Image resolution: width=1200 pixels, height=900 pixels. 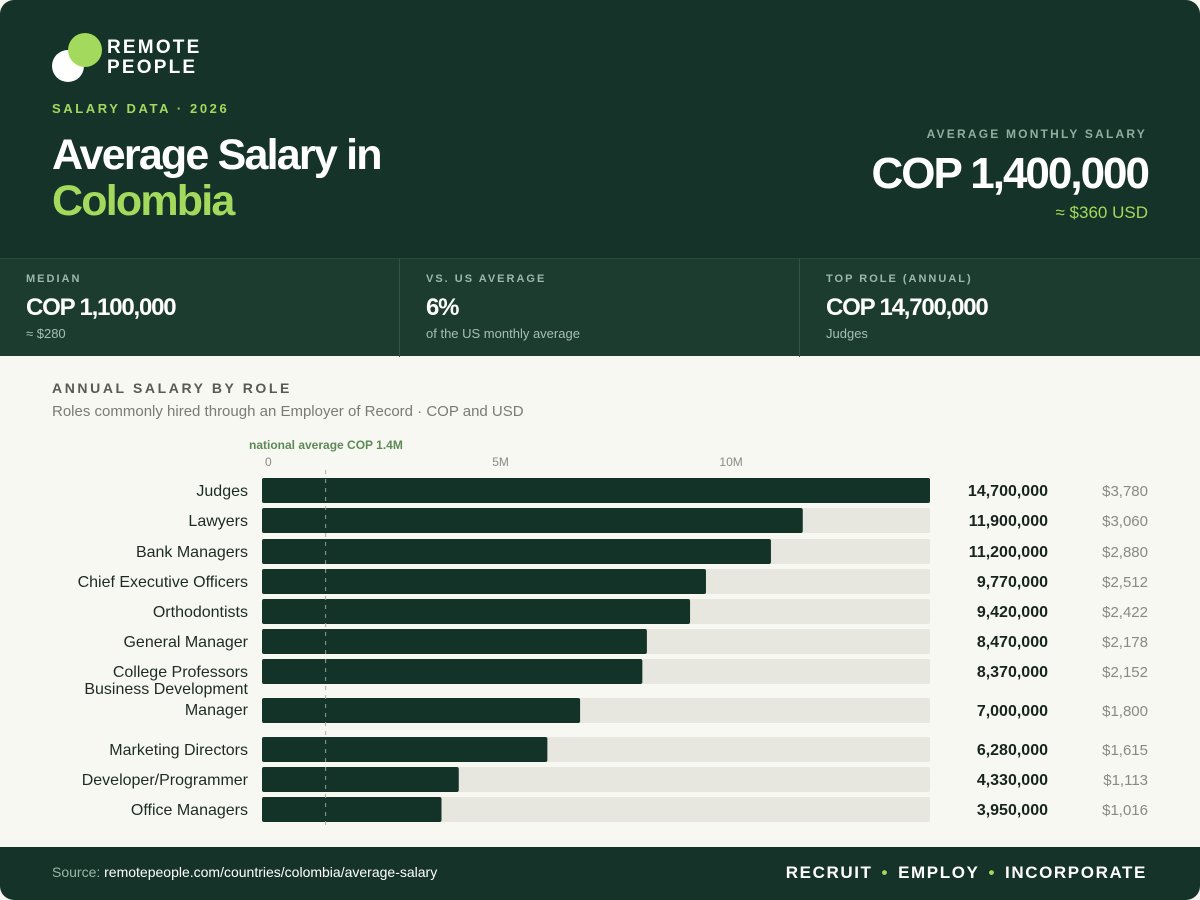 What do you see at coordinates (1125, 552) in the screenshot?
I see `usd-value-label: $2,880` at bounding box center [1125, 552].